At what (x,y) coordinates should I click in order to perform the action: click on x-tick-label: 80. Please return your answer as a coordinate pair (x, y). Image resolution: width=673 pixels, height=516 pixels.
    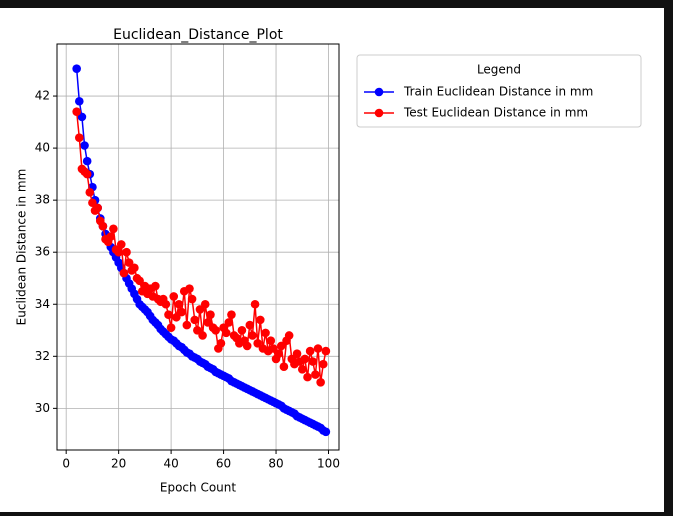
    Looking at the image, I should click on (275, 464).